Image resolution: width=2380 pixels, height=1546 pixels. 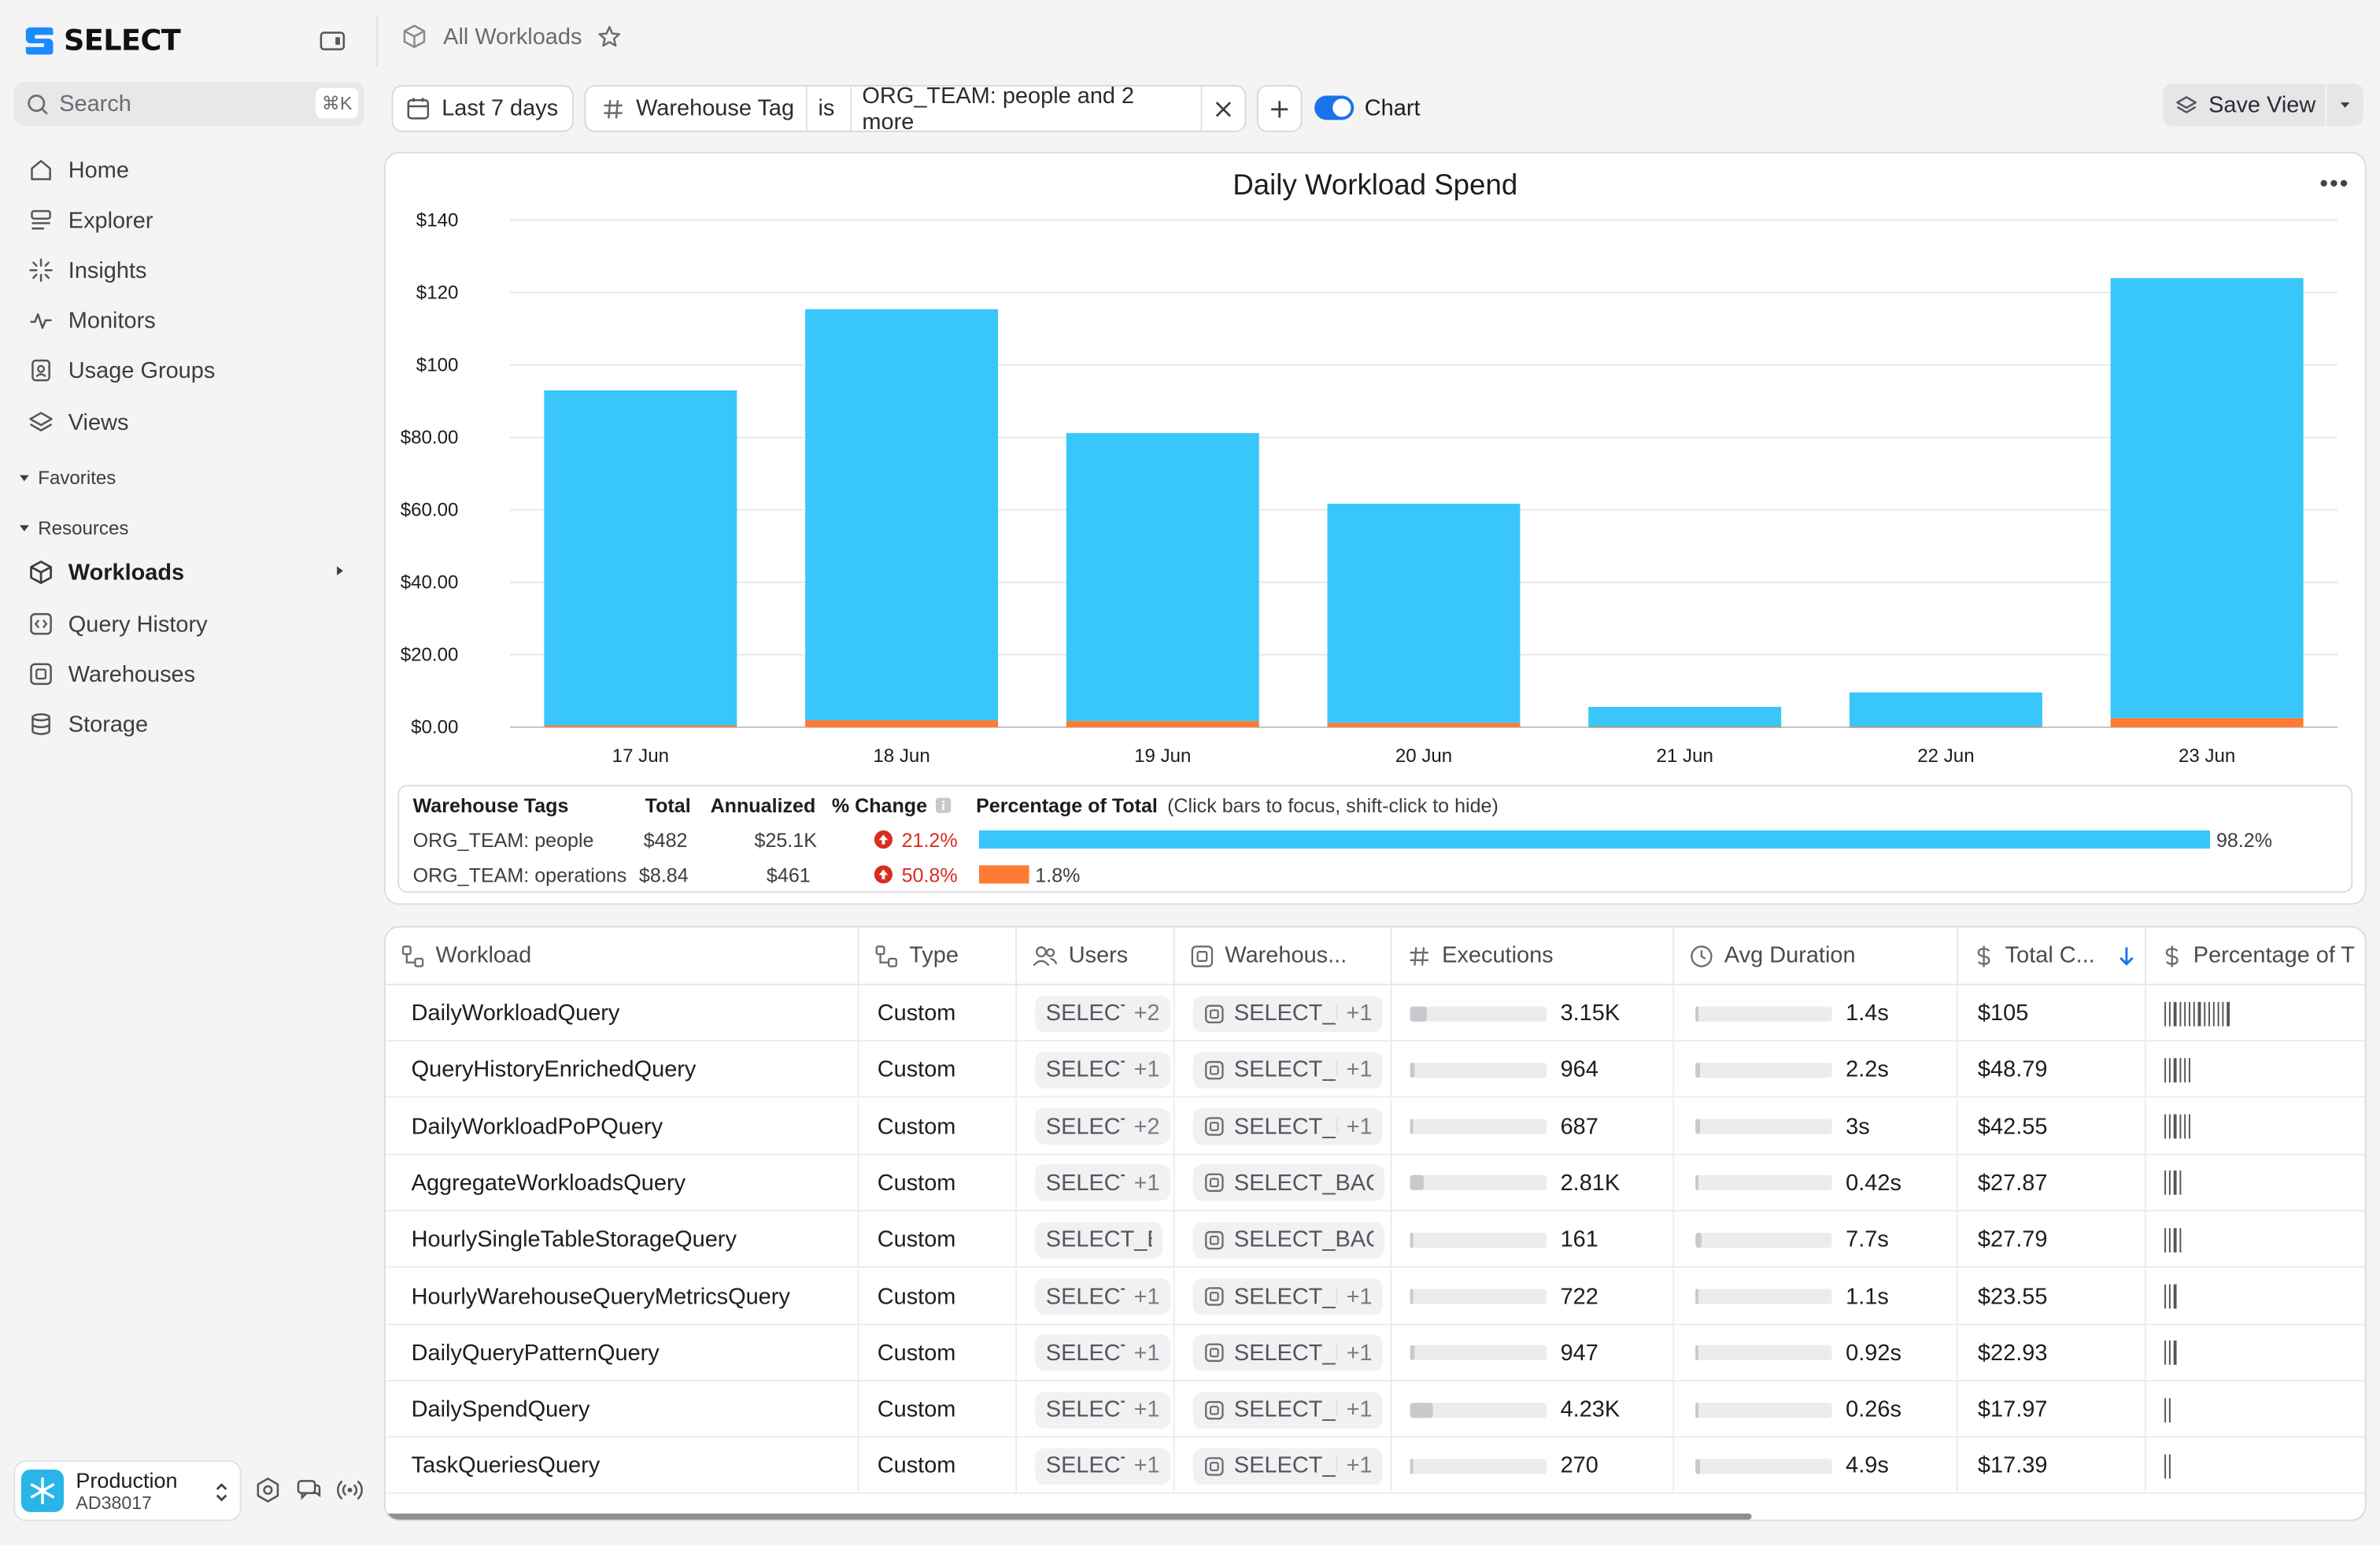 What do you see at coordinates (1223, 109) in the screenshot?
I see `remove-filter-button` at bounding box center [1223, 109].